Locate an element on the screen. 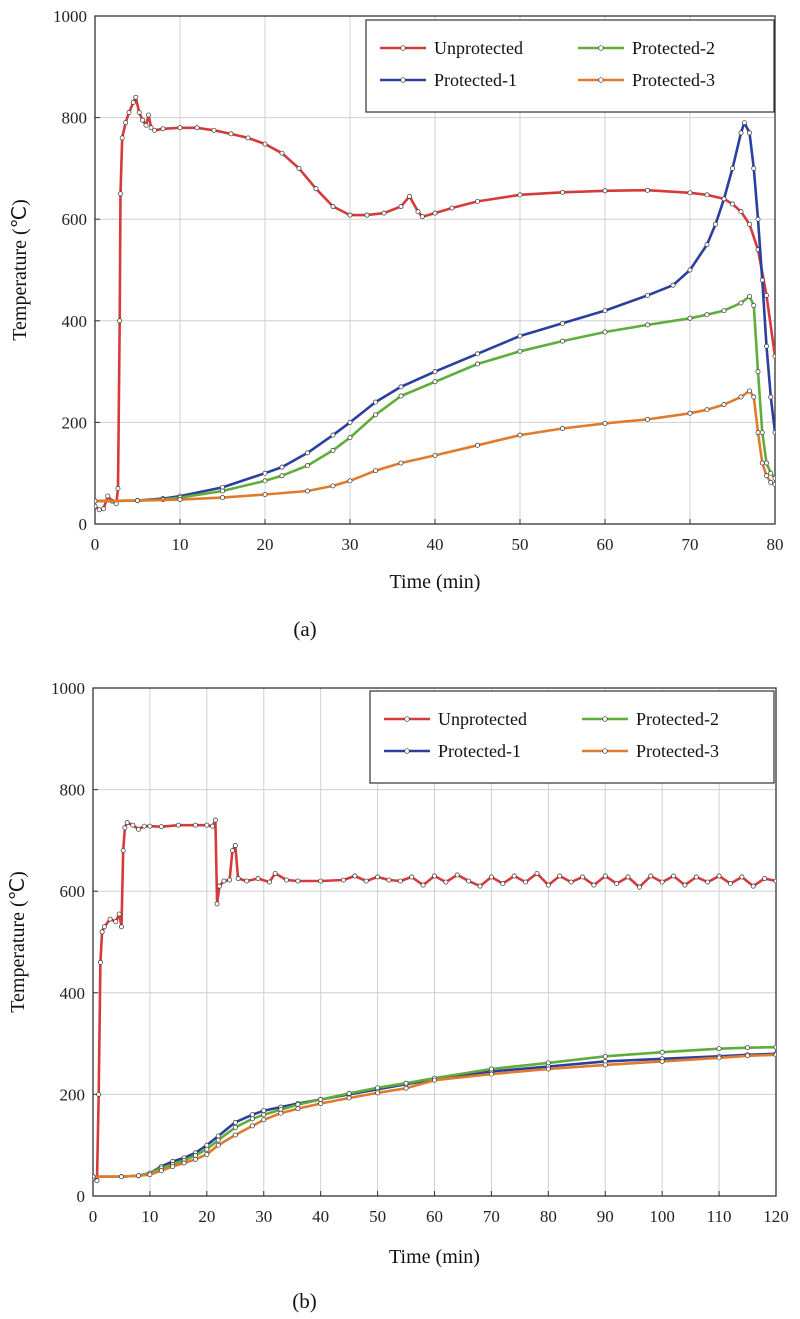 Image resolution: width=800 pixels, height=1319 pixels. y-tick-label: 600 is located at coordinates (75, 219).